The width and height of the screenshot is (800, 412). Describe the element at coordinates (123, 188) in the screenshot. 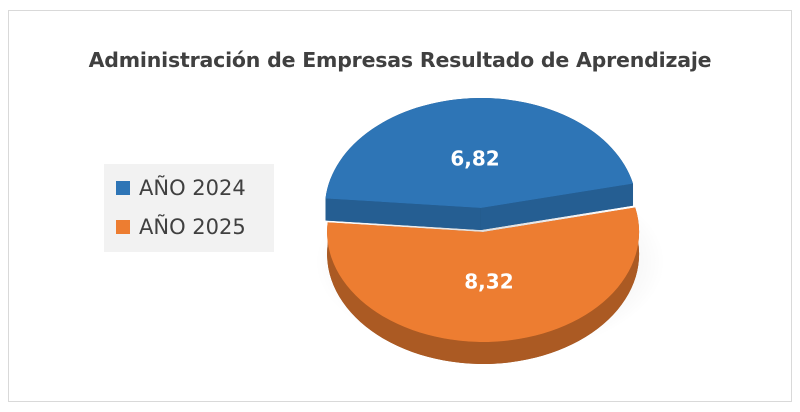

I see `legend-swatch-2024` at that location.